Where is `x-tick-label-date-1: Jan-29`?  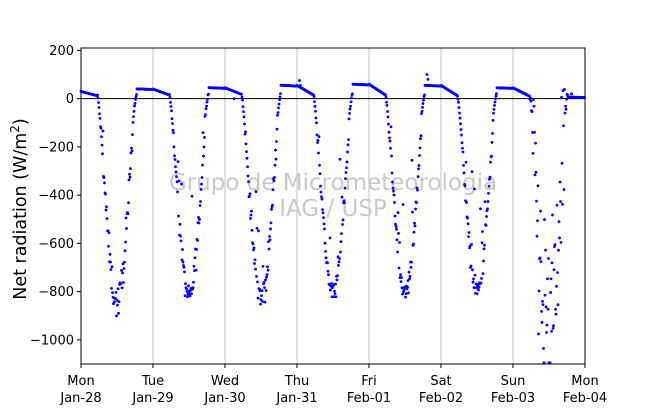
x-tick-label-date-1: Jan-29 is located at coordinates (152, 398).